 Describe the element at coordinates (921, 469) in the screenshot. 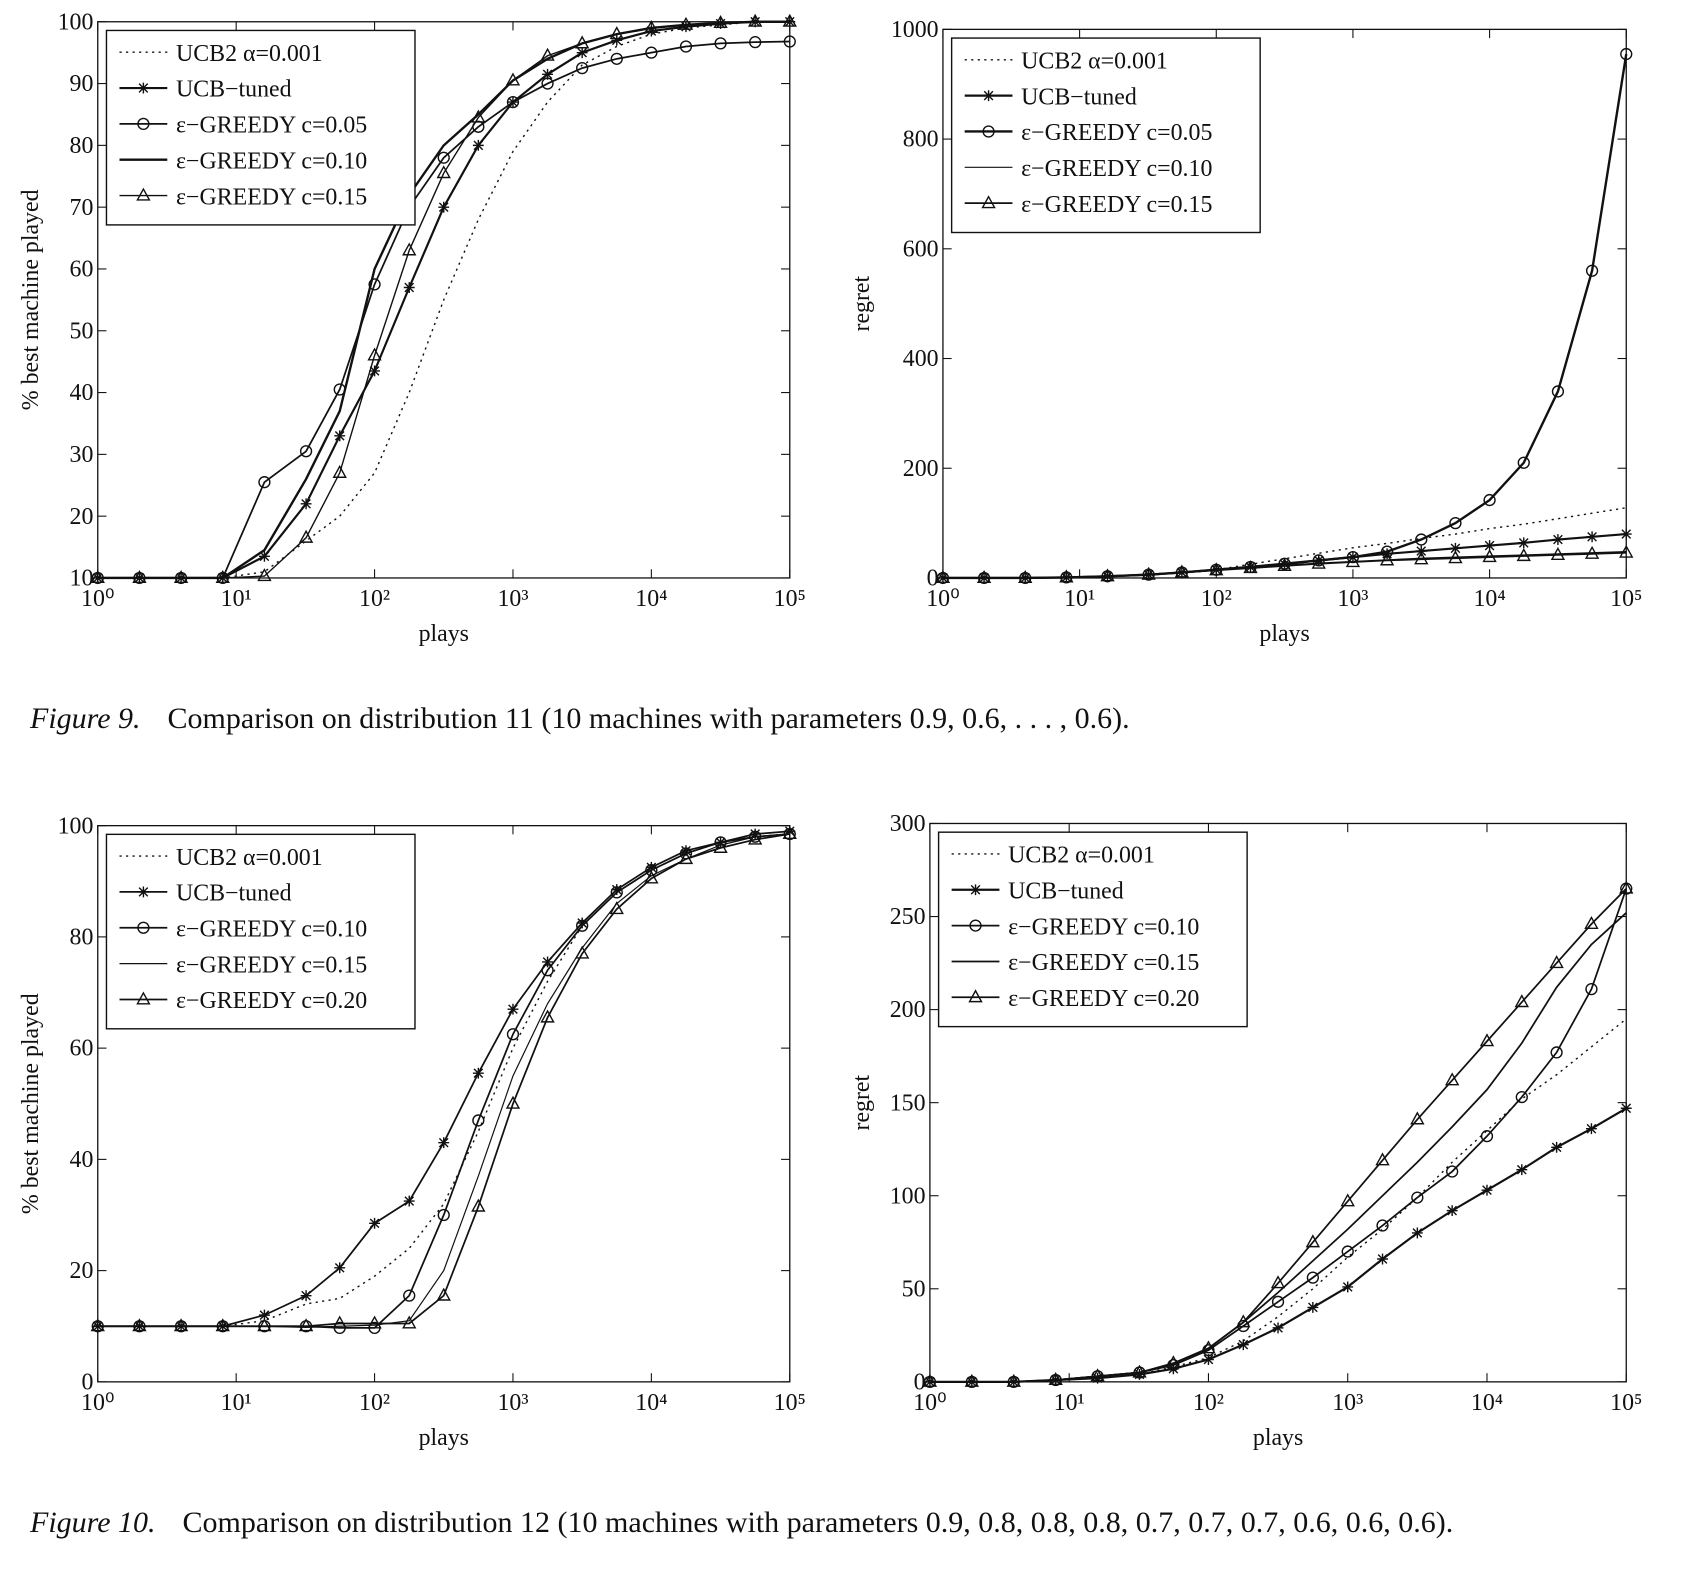

I see `y-tick-label: 200` at that location.